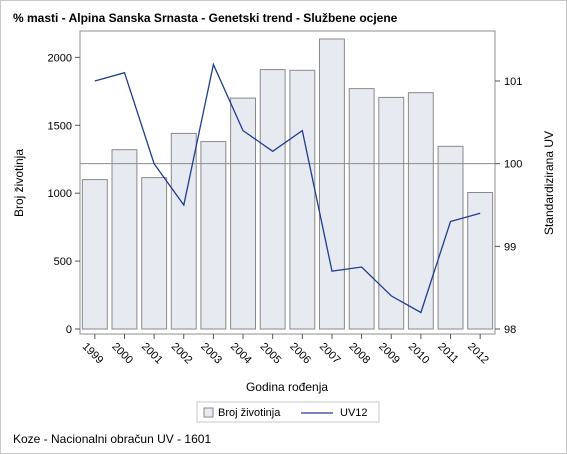 Image resolution: width=567 pixels, height=454 pixels. What do you see at coordinates (510, 330) in the screenshot?
I see `y2-tick-label-98: 98` at bounding box center [510, 330].